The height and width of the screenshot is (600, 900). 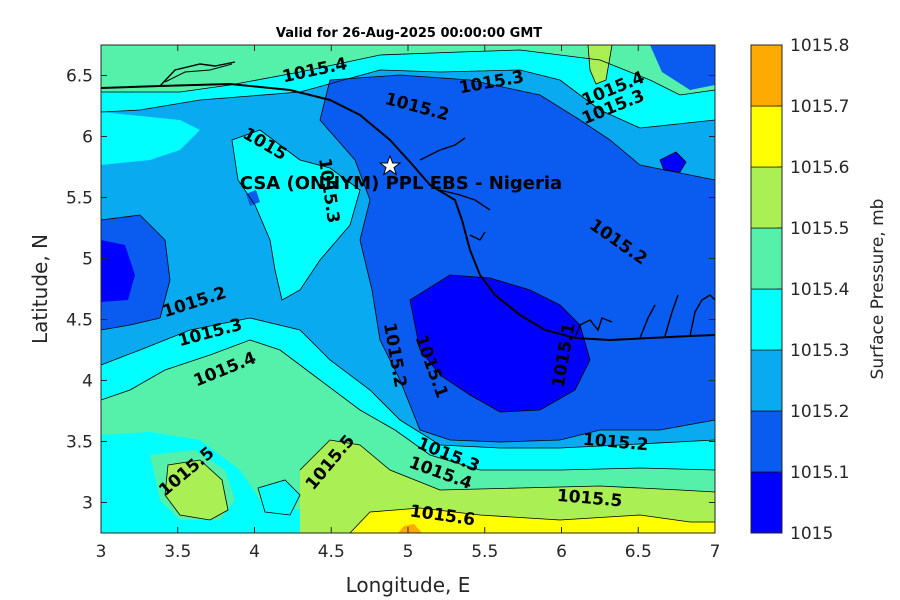 What do you see at coordinates (401, 183) in the screenshot?
I see `station-label: CSA (ONHYM) PPL EBS - Nigeria` at bounding box center [401, 183].